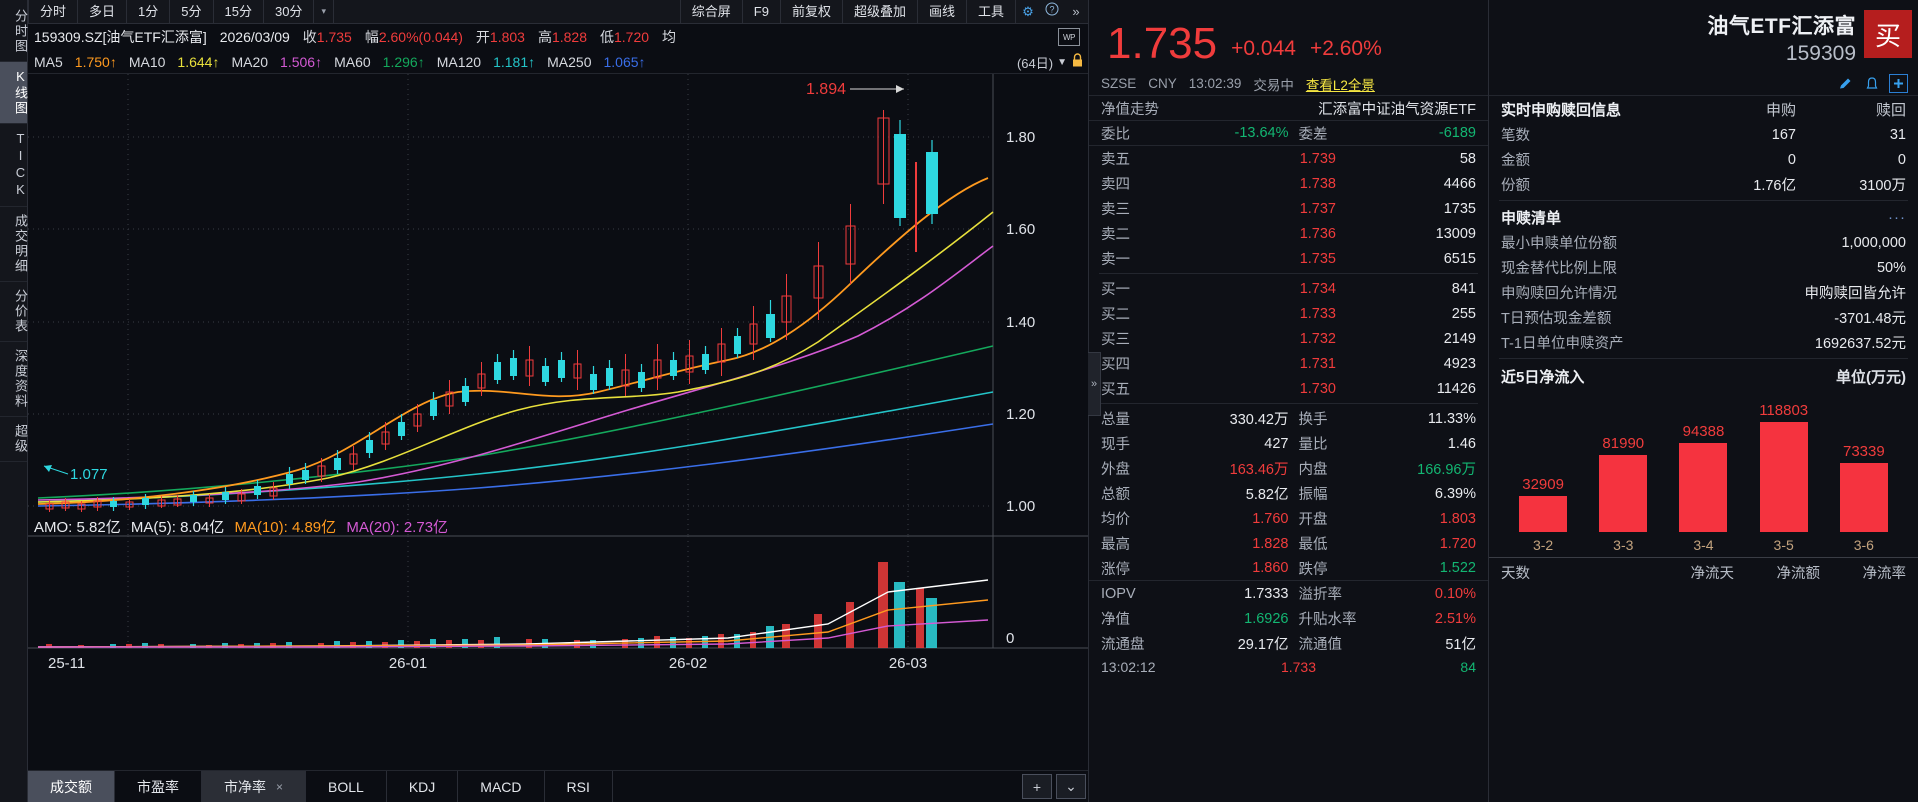  What do you see at coordinates (98, 527) in the screenshot?
I see `amo-value: 5.82亿` at bounding box center [98, 527].